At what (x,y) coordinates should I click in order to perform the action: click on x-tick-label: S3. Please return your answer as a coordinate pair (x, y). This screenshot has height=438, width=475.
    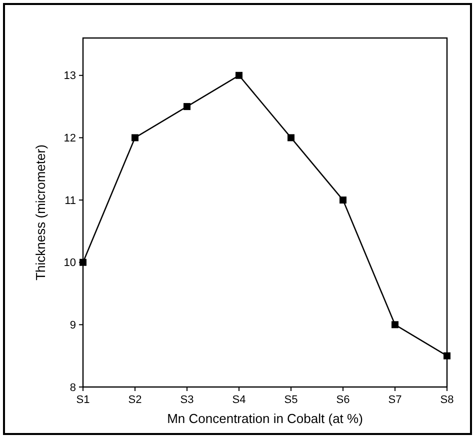
    Looking at the image, I should click on (187, 400).